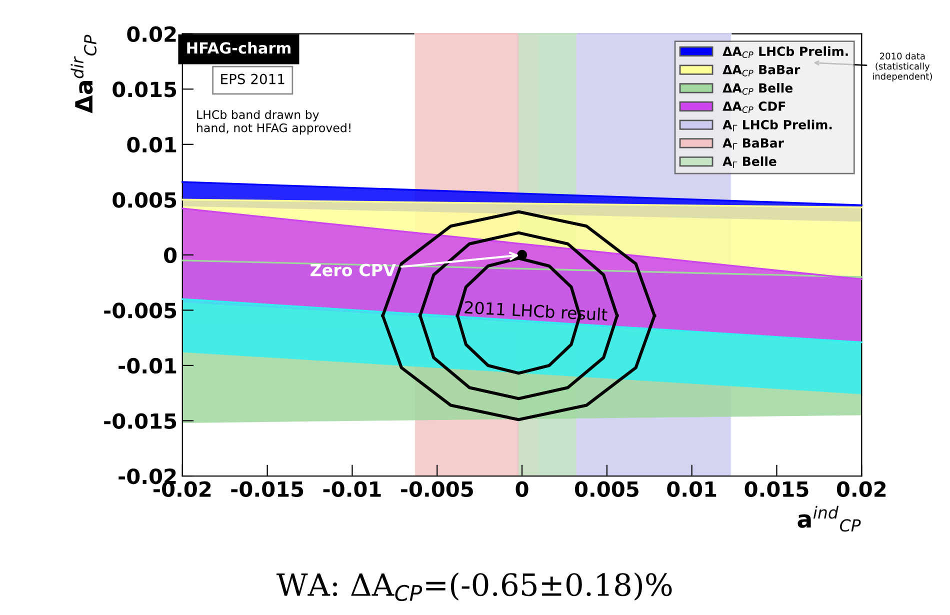 The image size is (950, 615). I want to click on annotation: HFAG-charm, so click(238, 48).